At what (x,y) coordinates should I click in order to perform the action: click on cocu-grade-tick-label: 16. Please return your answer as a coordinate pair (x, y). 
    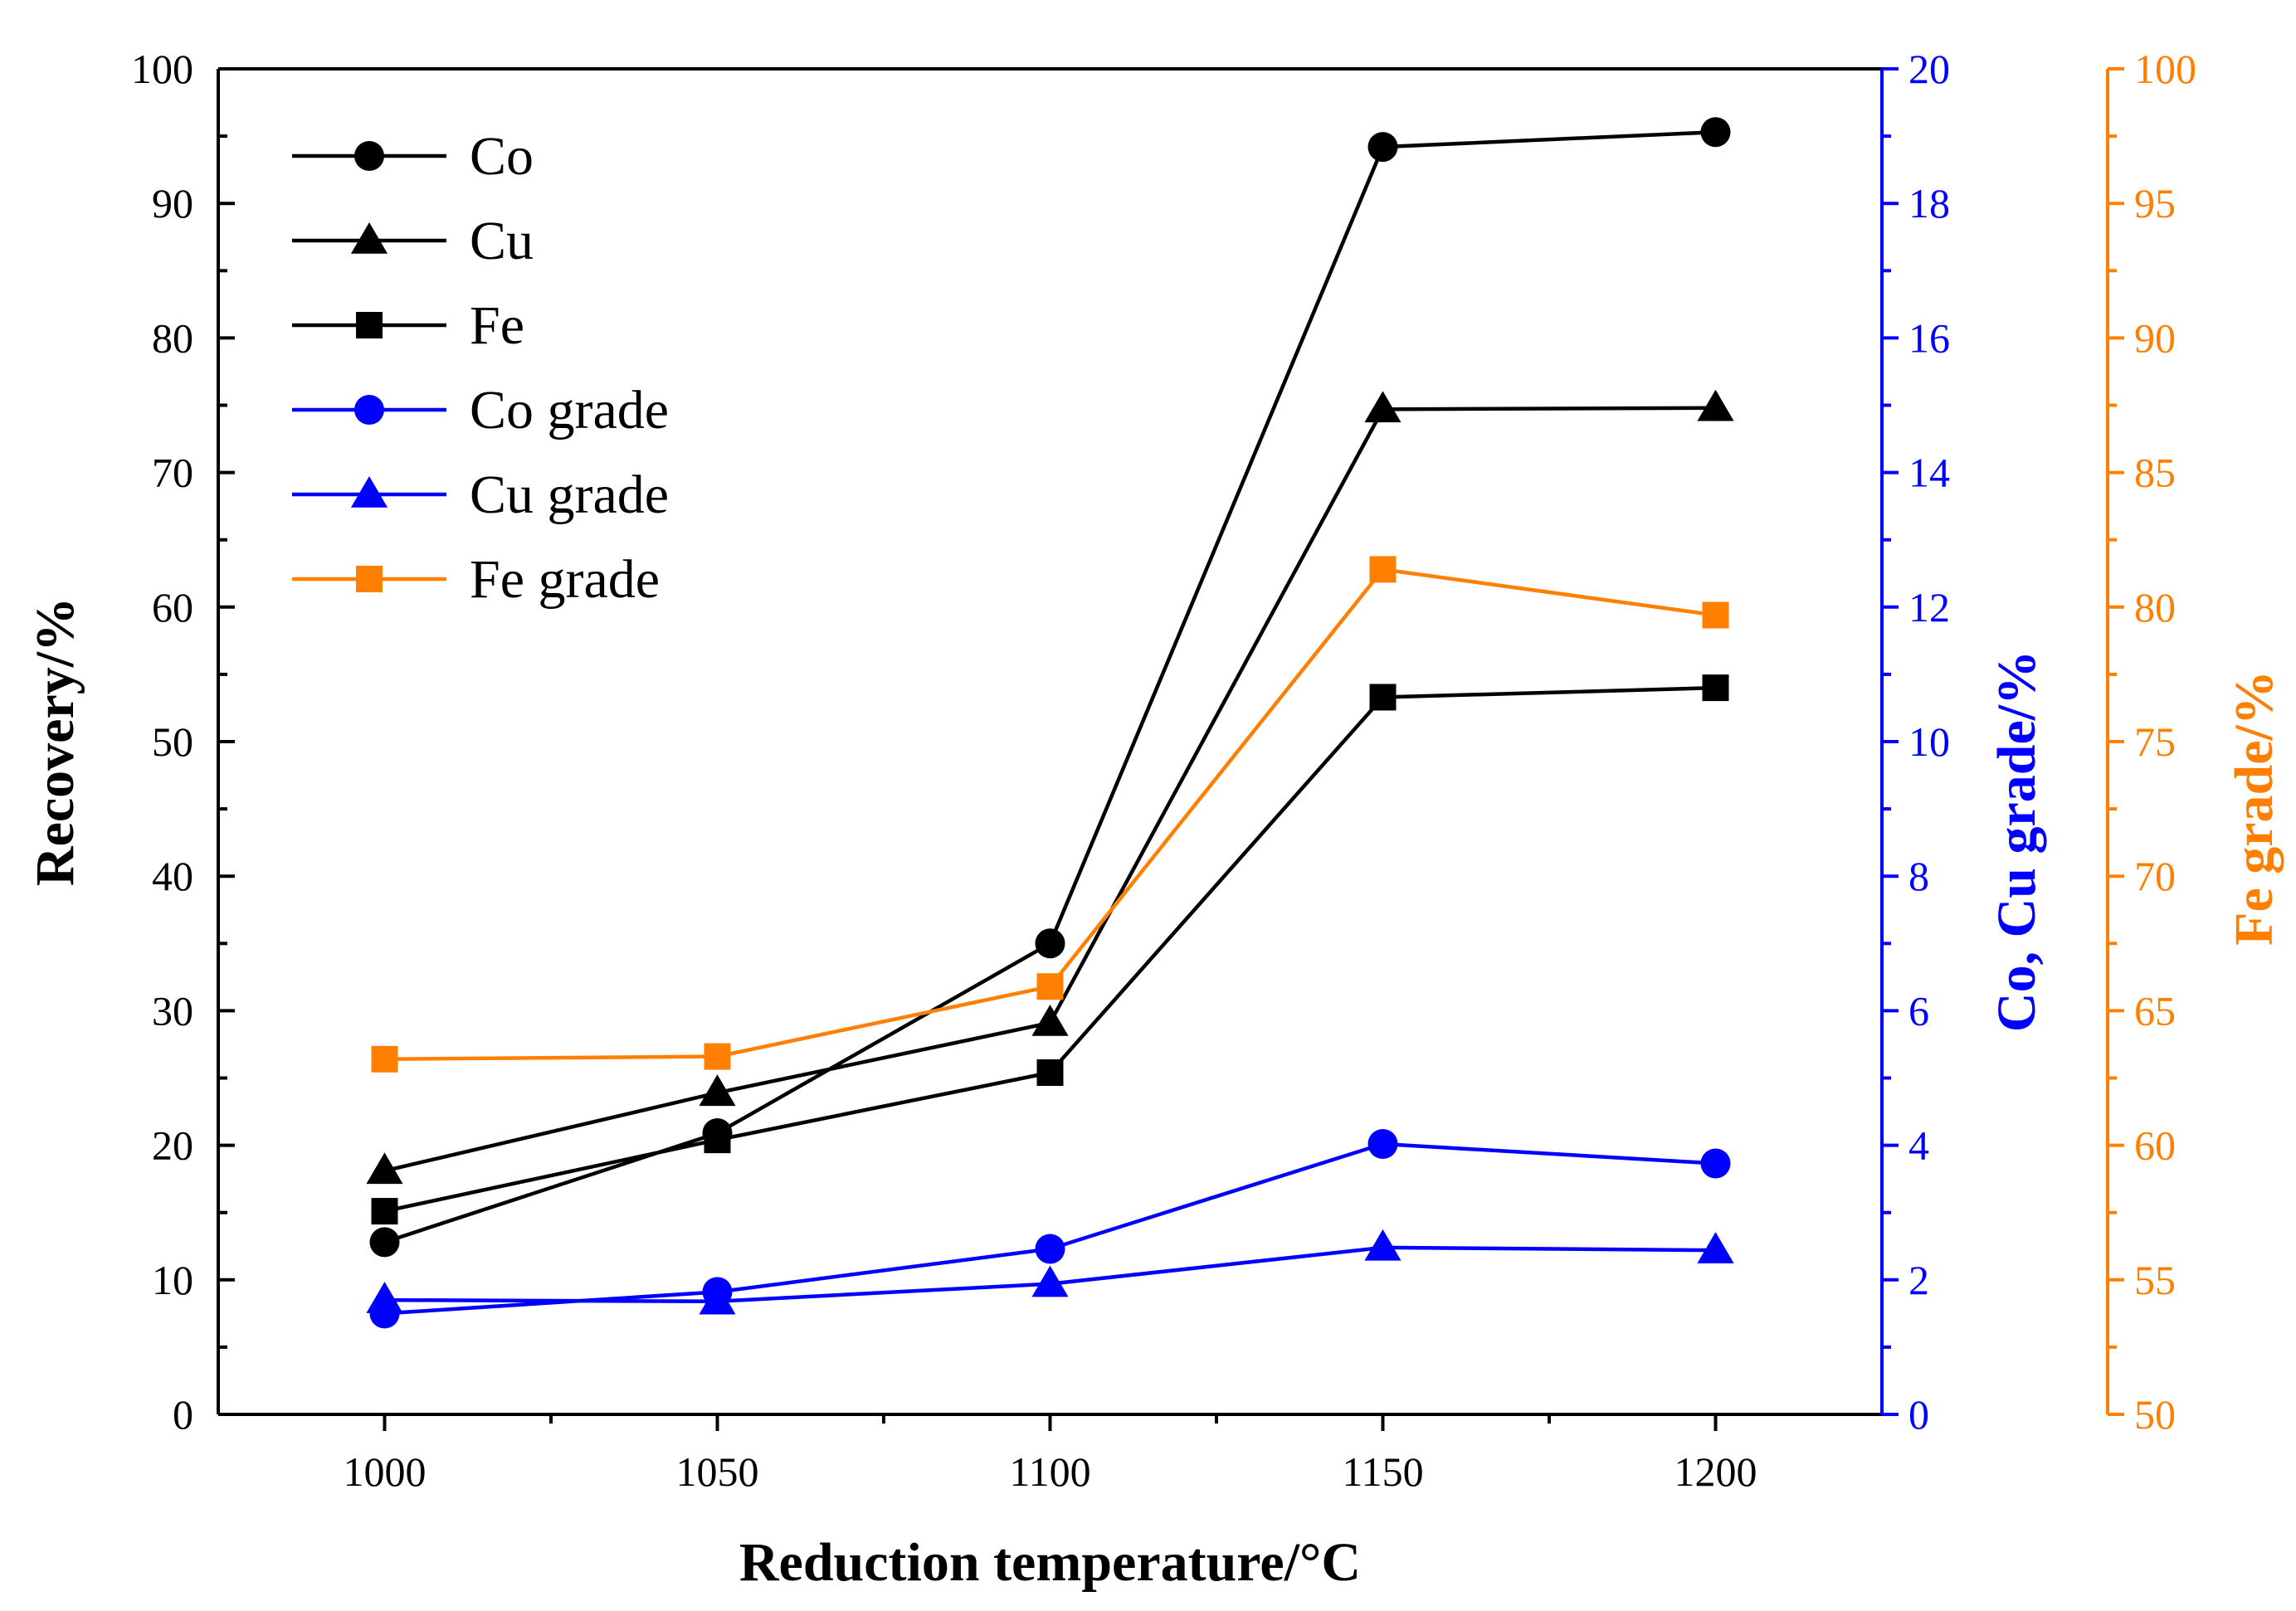
    Looking at the image, I should click on (1929, 337).